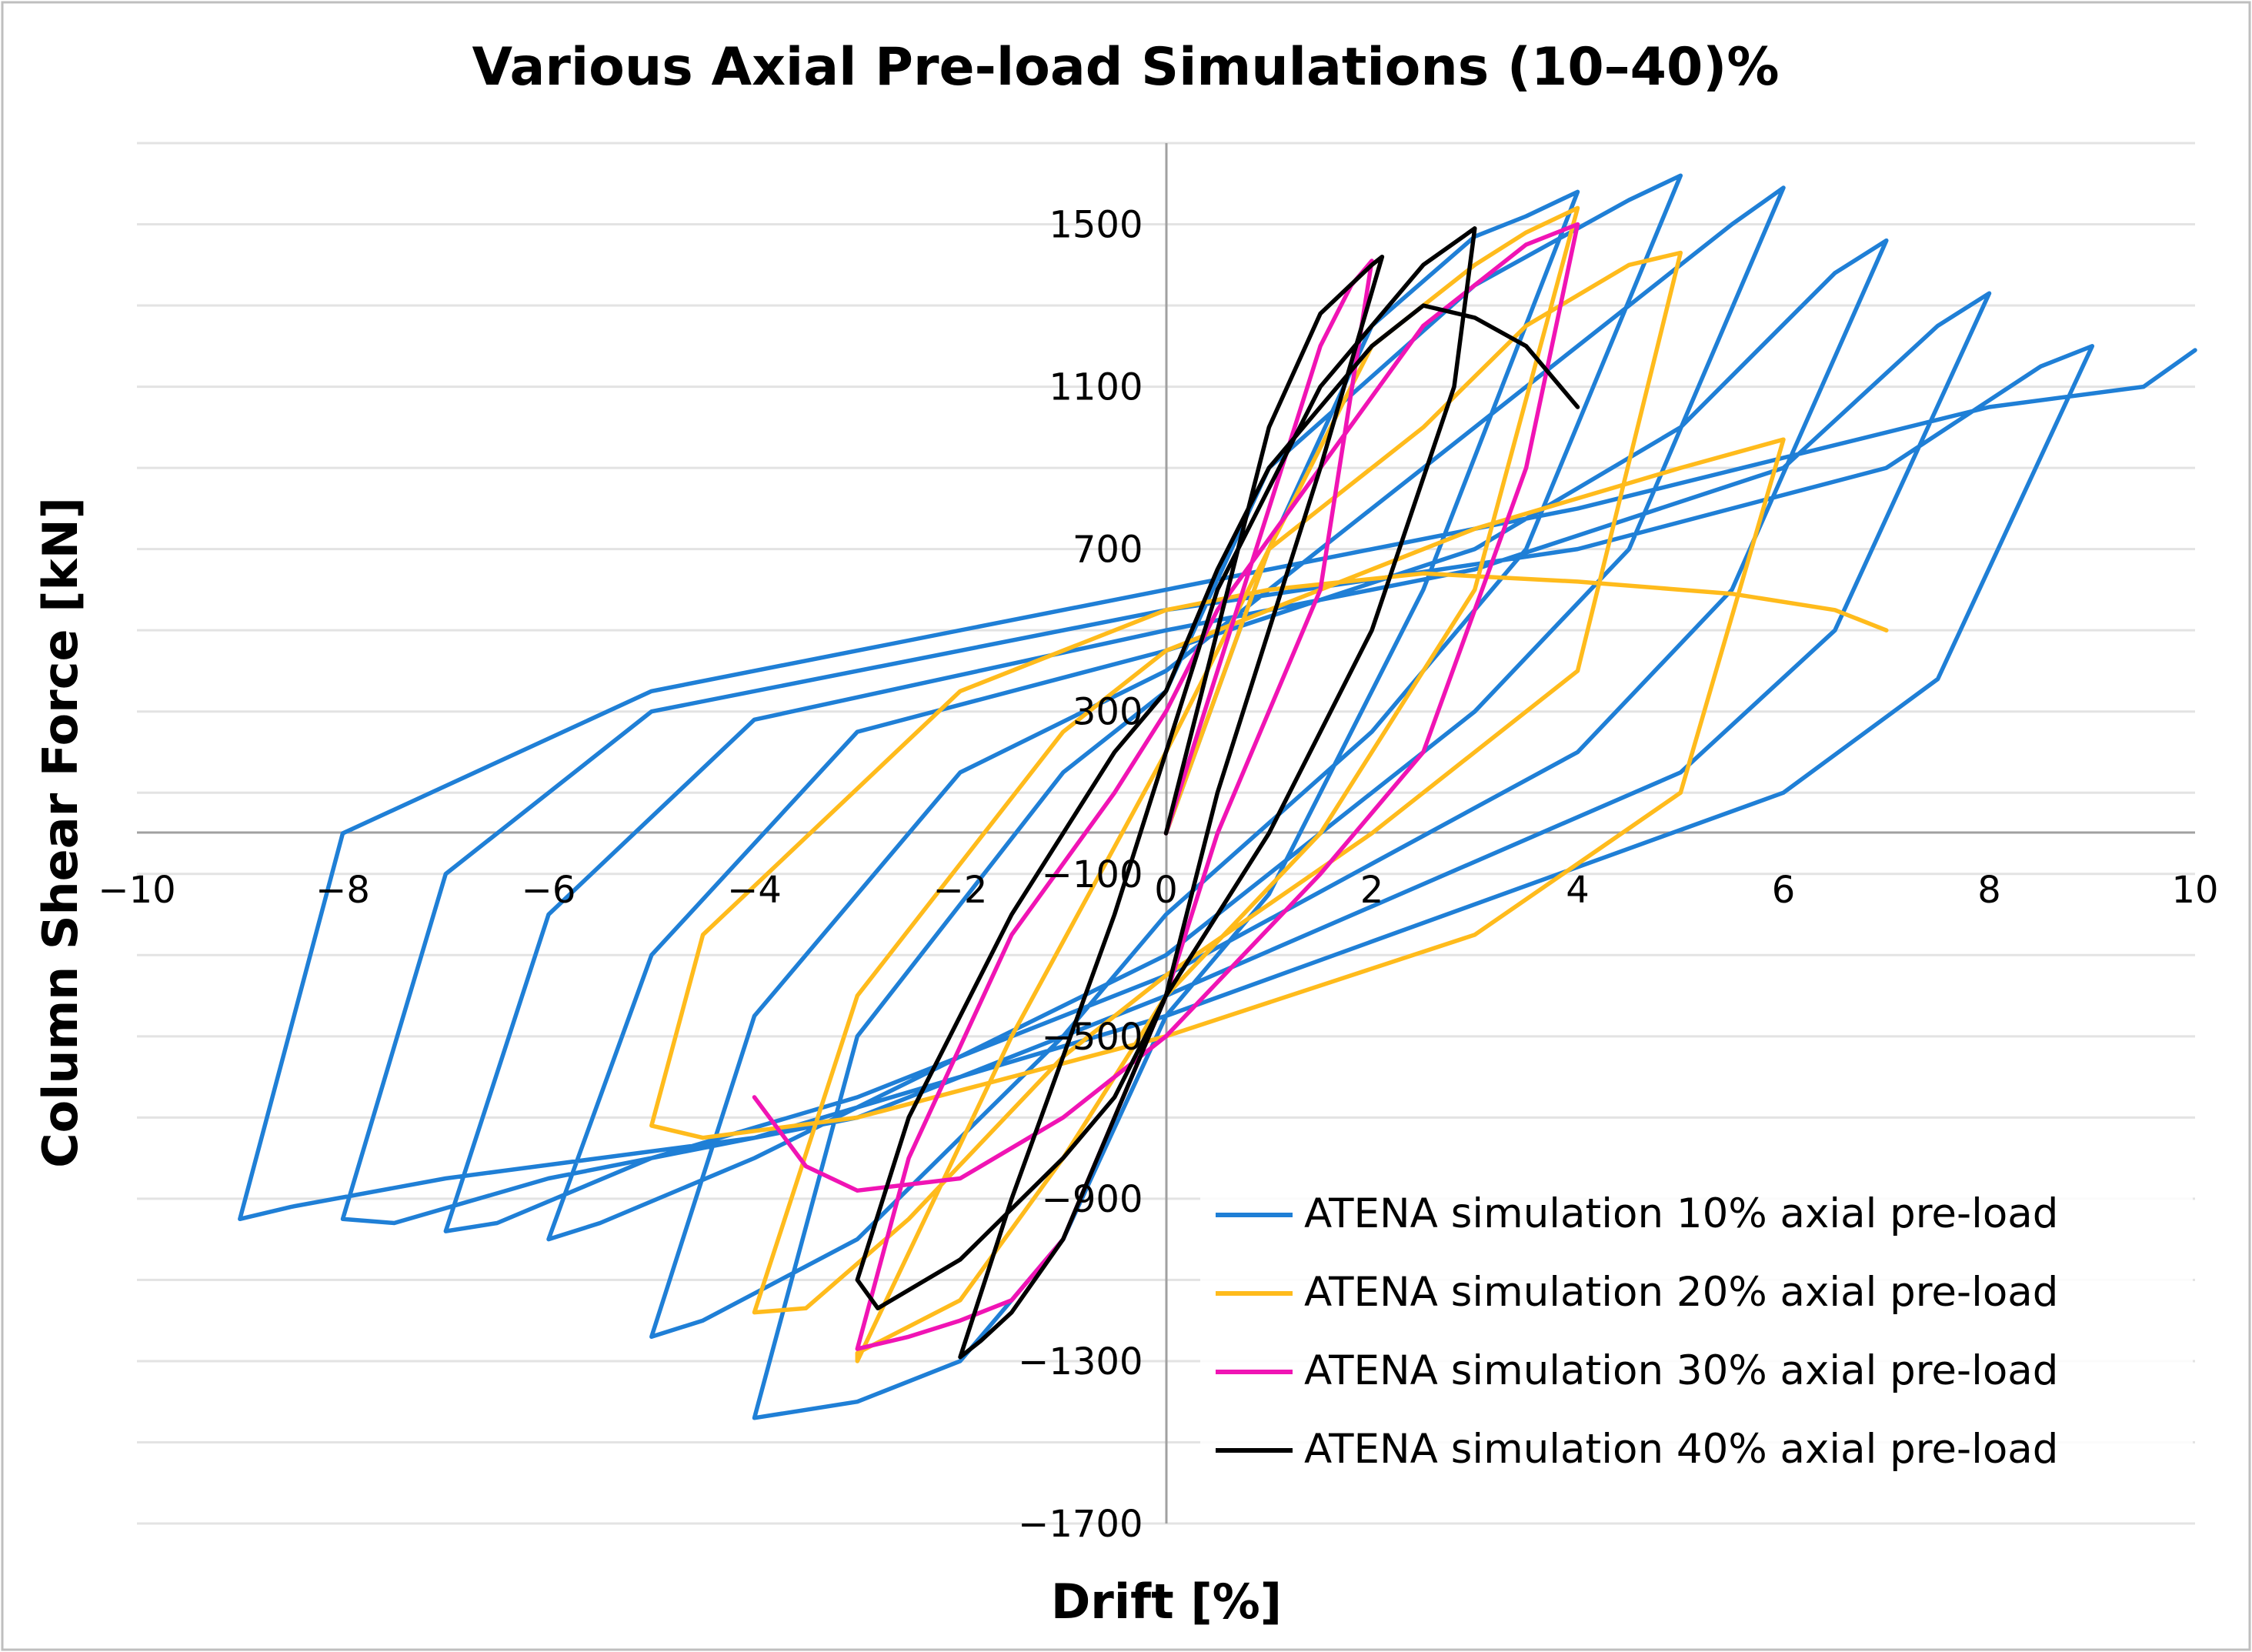  What do you see at coordinates (1681, 1370) in the screenshot?
I see `legend-label: ATENA simulation 30% axial pre-load` at bounding box center [1681, 1370].